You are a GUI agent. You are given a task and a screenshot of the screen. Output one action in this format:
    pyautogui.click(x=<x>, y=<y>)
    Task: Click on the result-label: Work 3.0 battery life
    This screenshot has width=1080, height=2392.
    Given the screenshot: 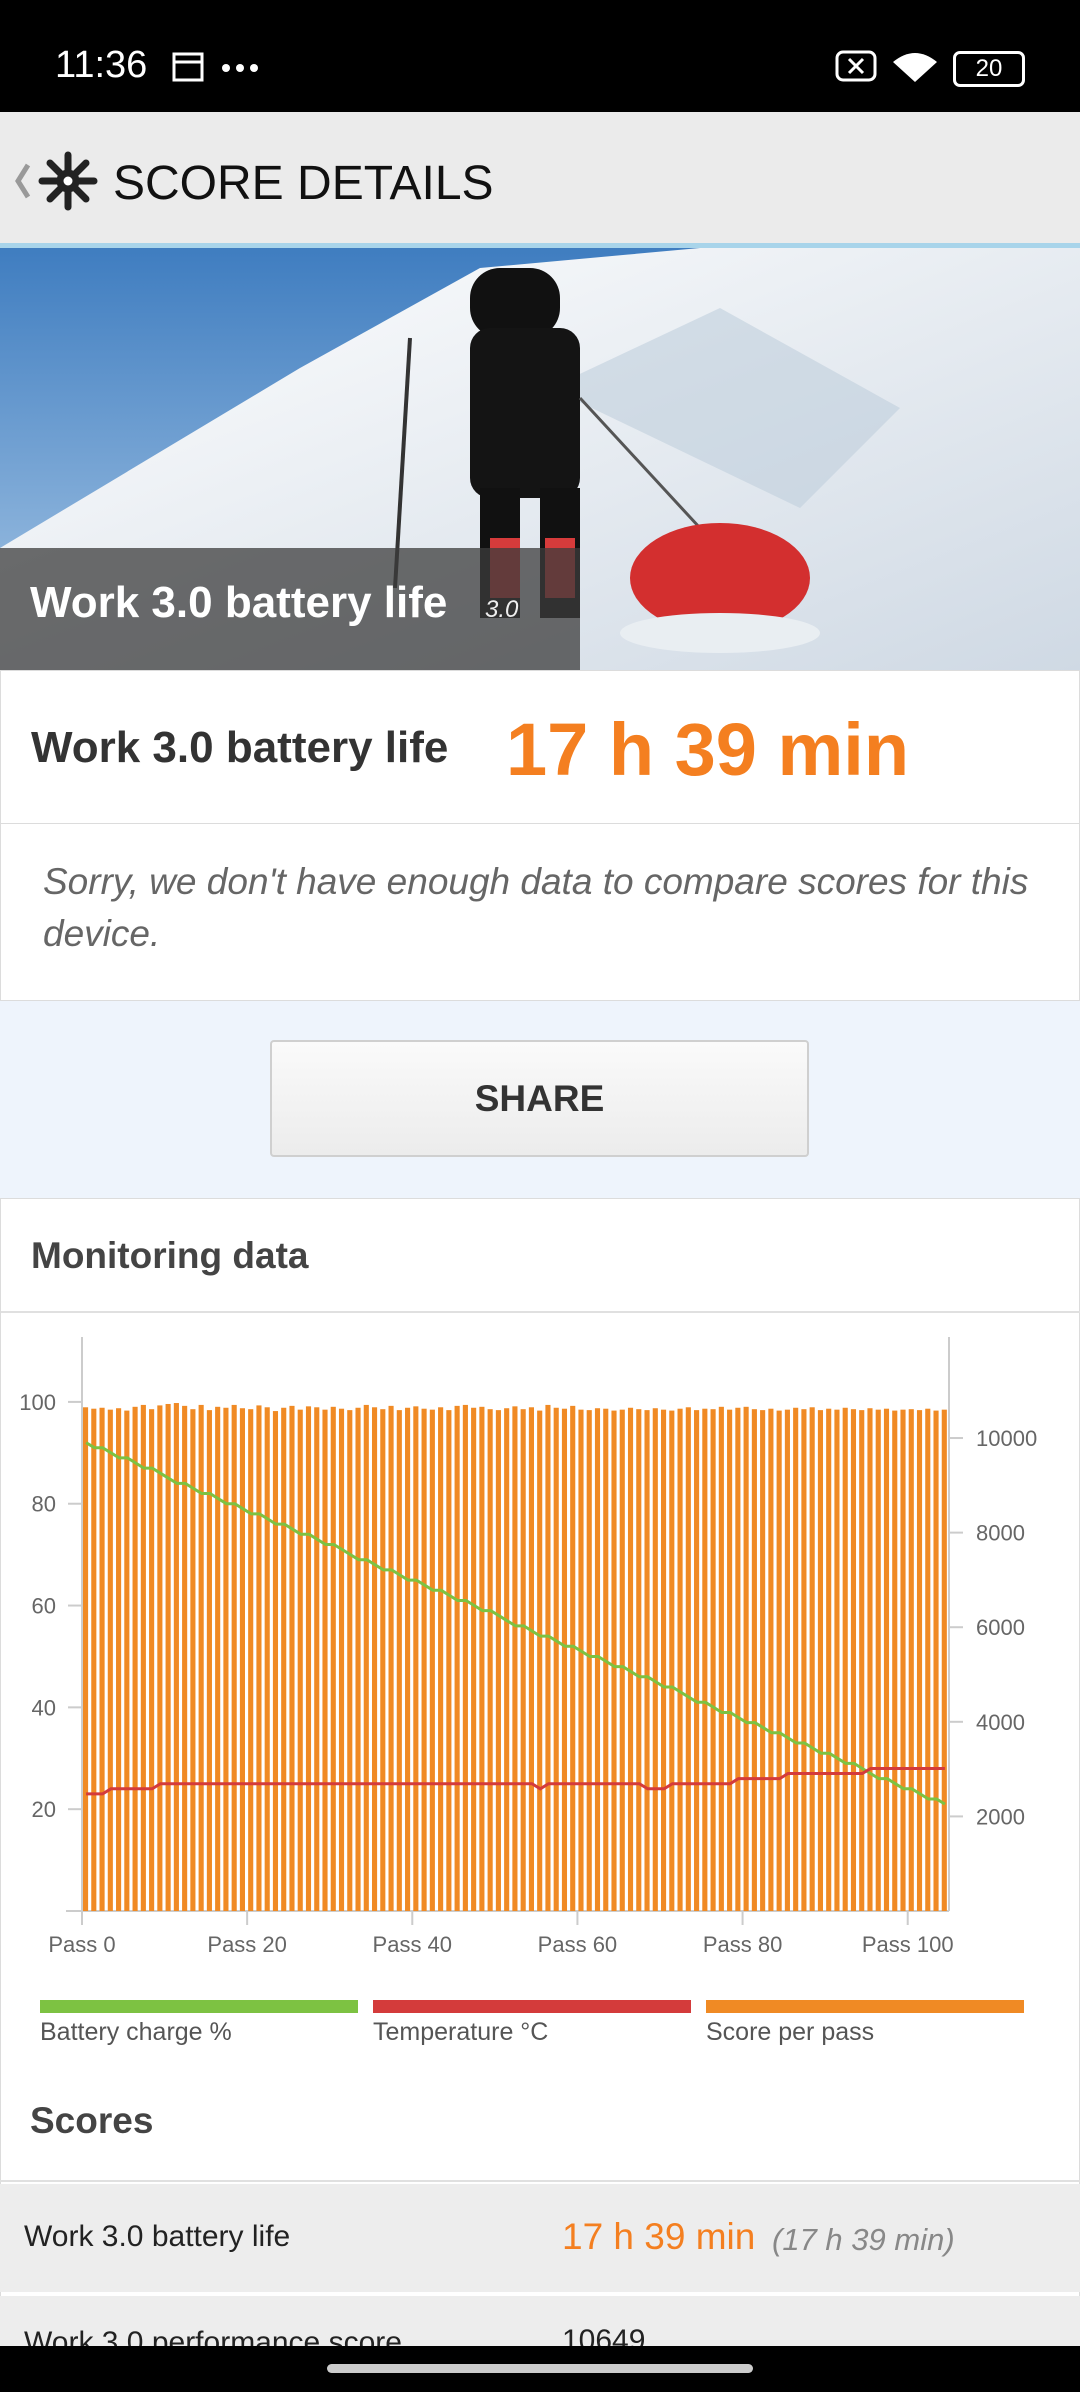 What is the action you would take?
    pyautogui.click(x=240, y=747)
    